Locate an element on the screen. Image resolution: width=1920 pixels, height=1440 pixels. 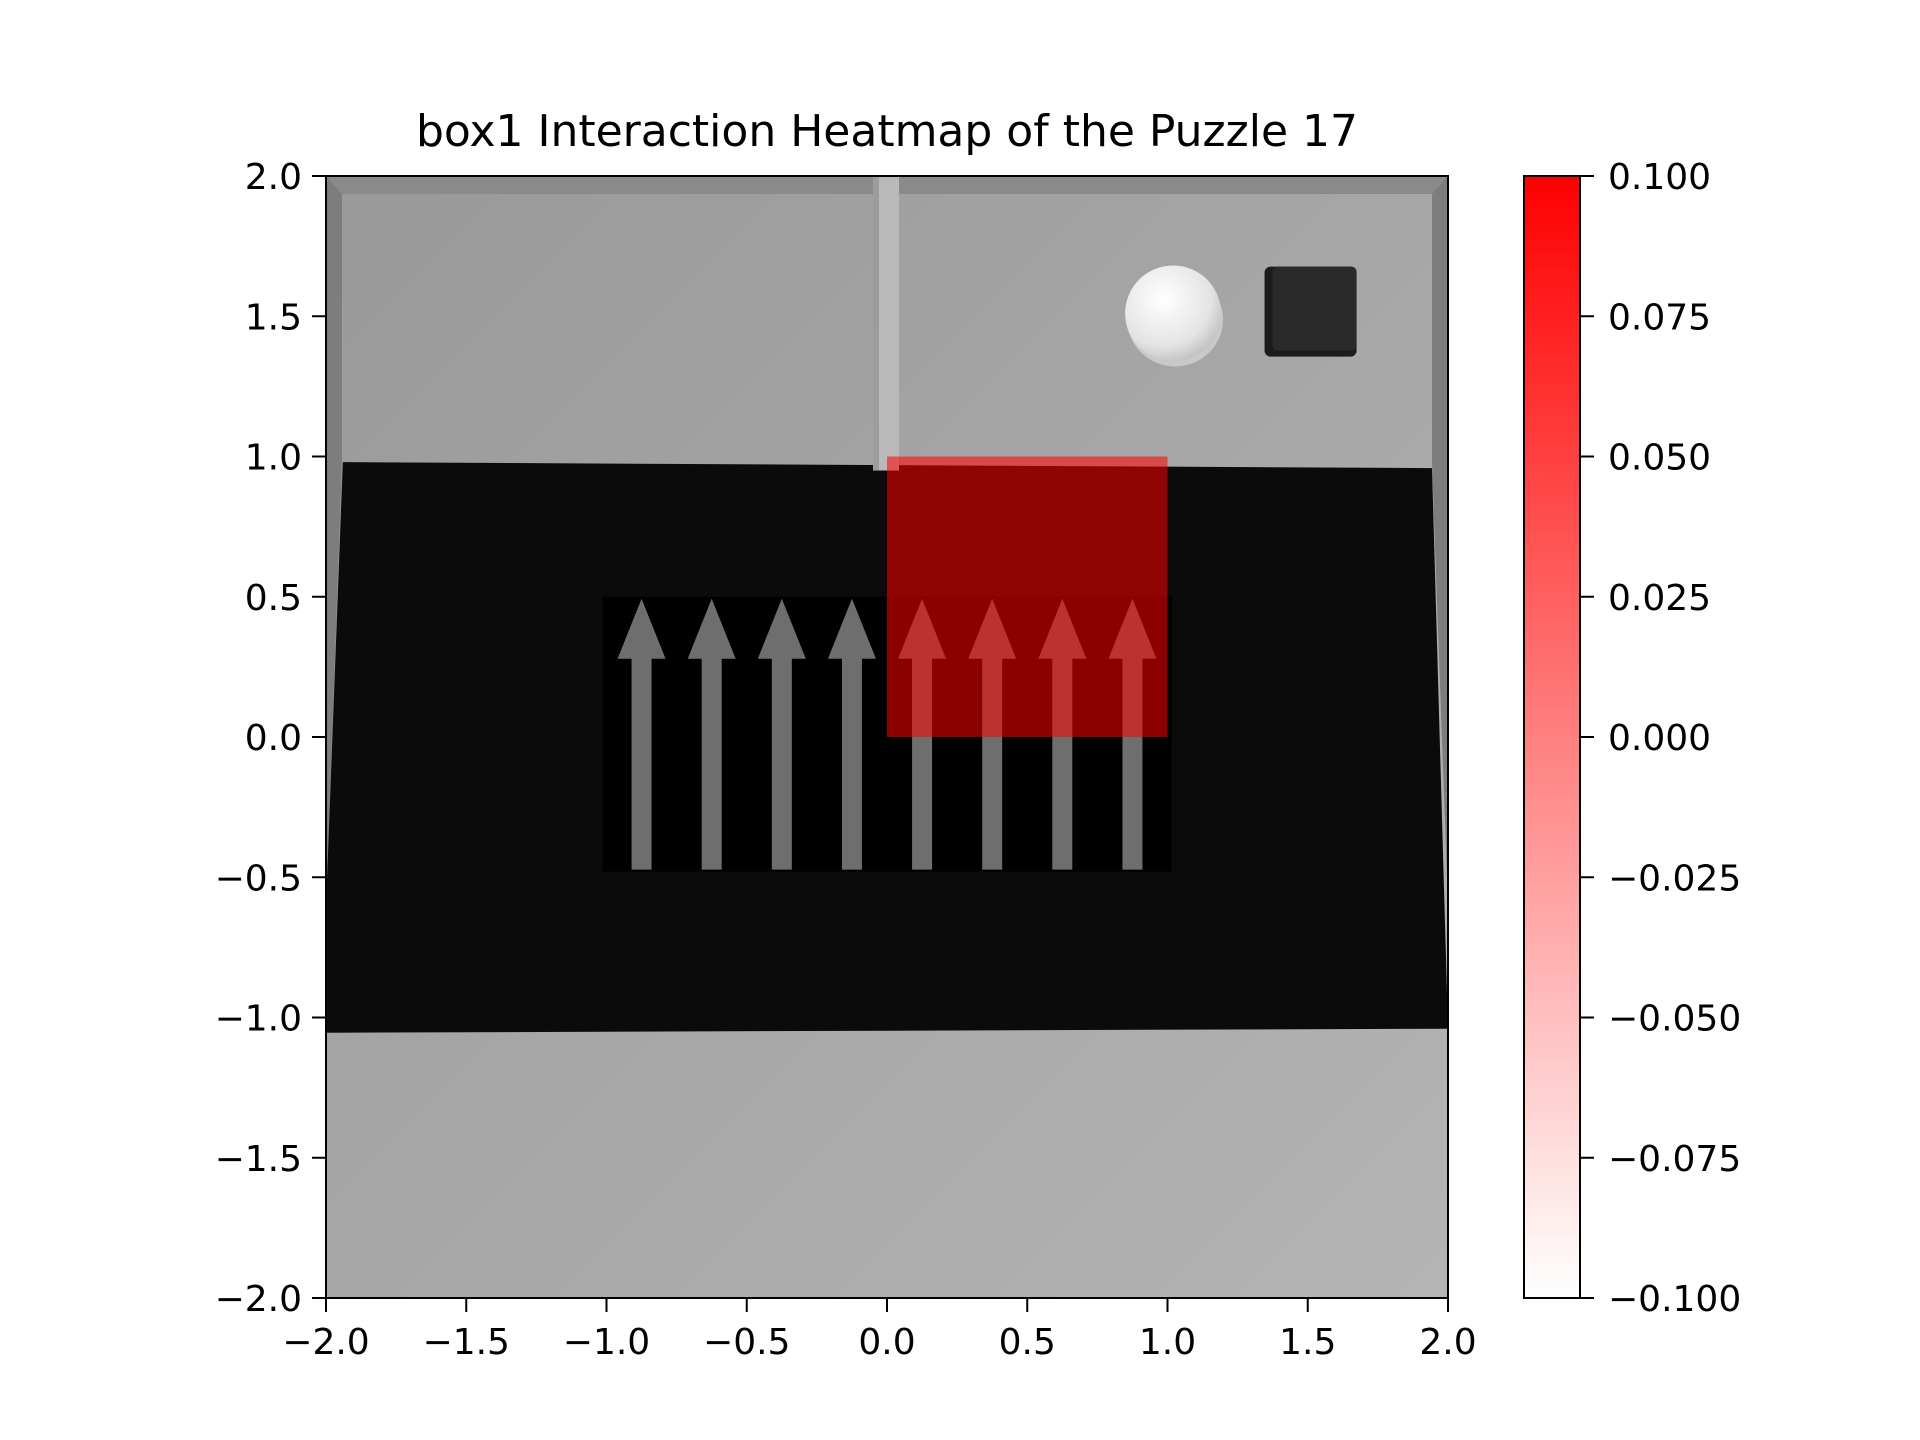
y-tick-label: 0.0 is located at coordinates (273, 738).